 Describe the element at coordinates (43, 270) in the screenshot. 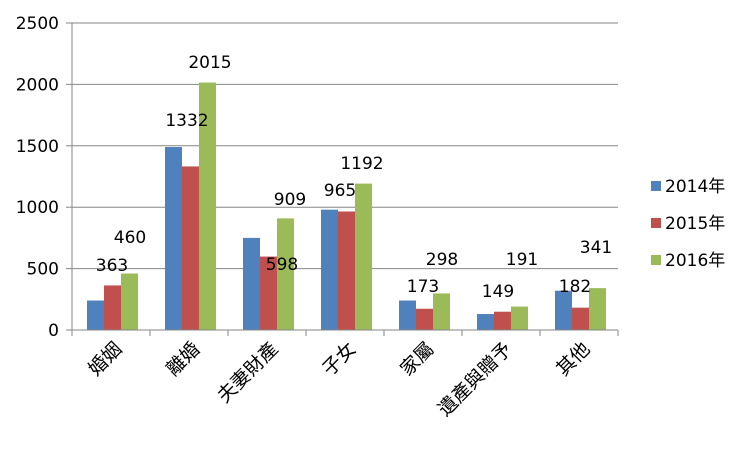

I see `y-tick-label: 500` at that location.